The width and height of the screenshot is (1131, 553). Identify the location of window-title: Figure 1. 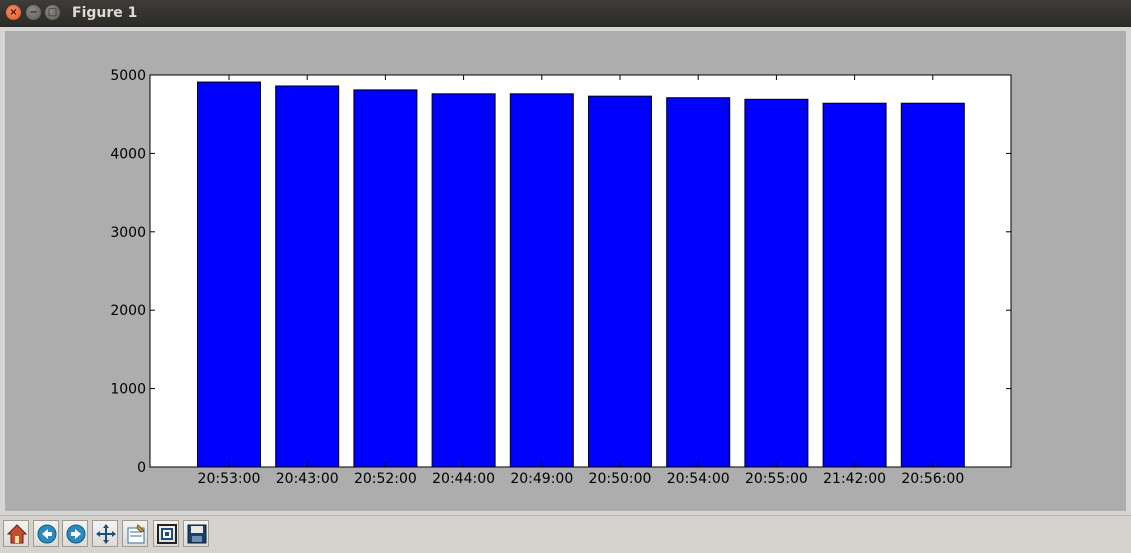
(105, 13).